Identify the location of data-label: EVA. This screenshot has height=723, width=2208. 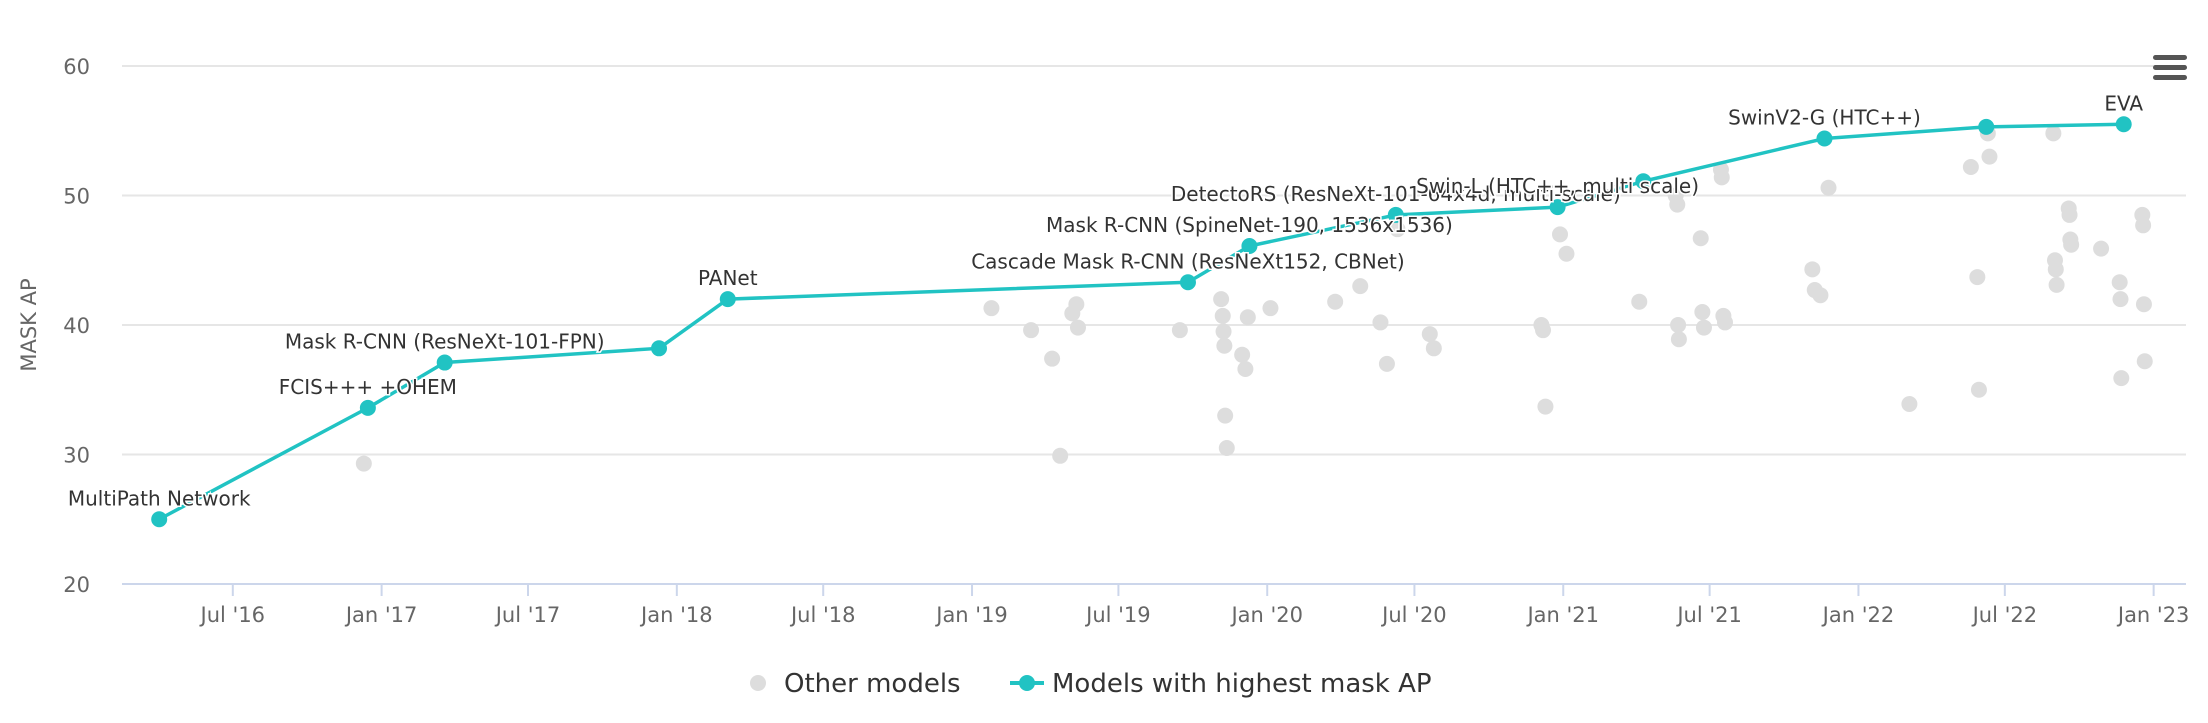
(2123, 103).